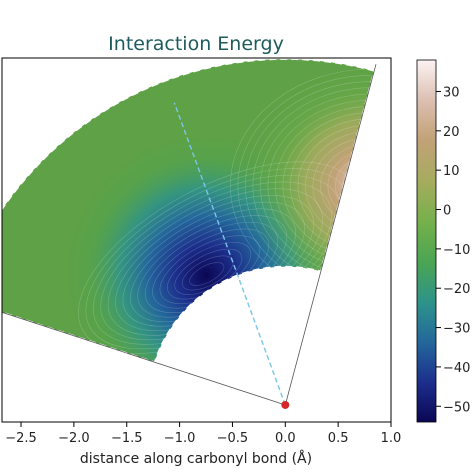  Describe the element at coordinates (233, 438) in the screenshot. I see `x-tick-label: −0.5` at that location.